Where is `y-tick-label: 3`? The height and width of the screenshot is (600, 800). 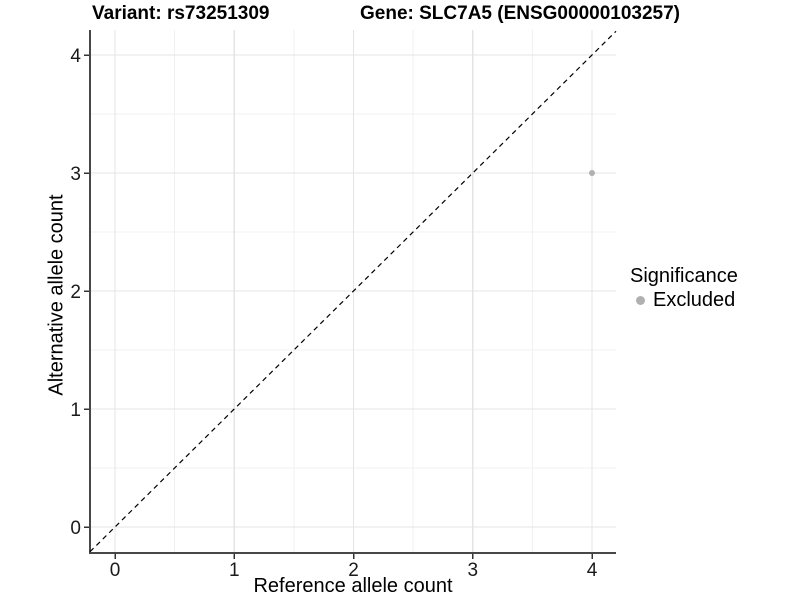
y-tick-label: 3 is located at coordinates (75, 174).